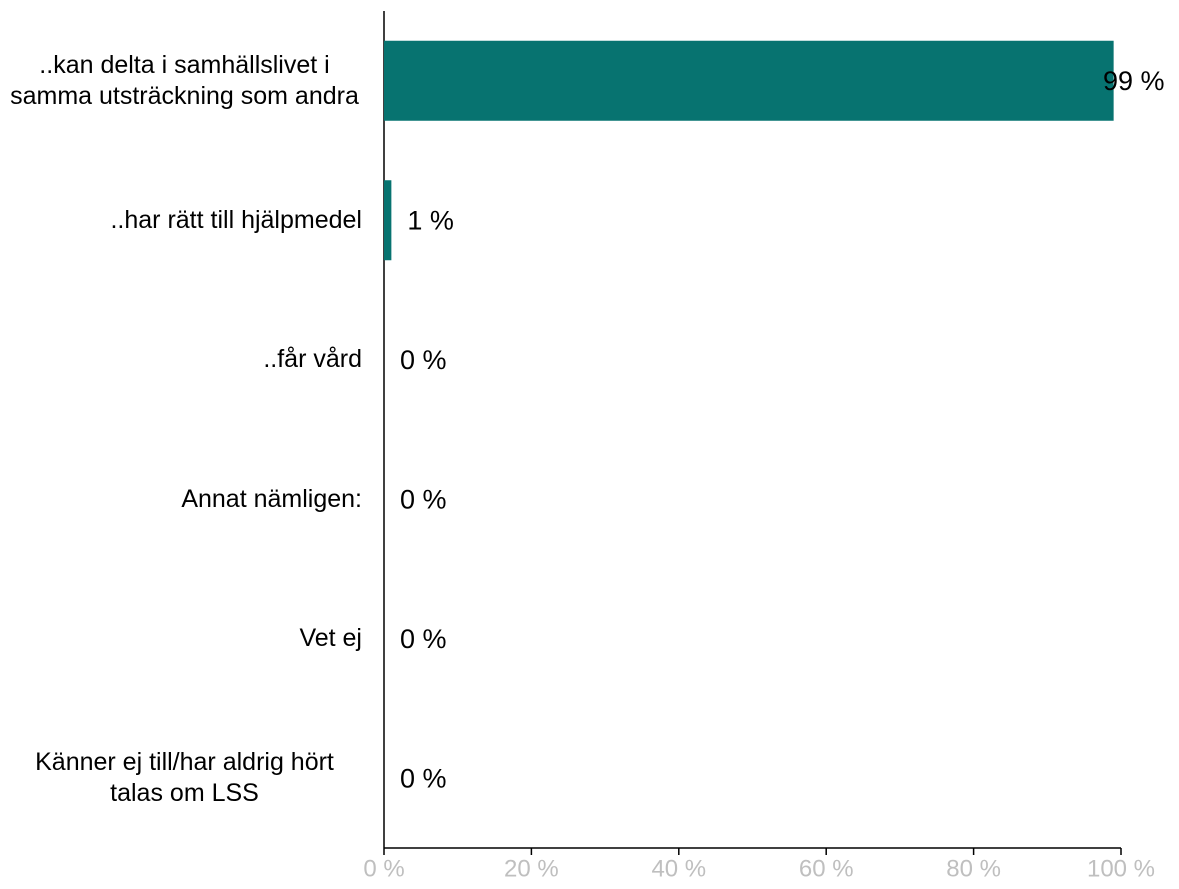 Image resolution: width=1179 pixels, height=889 pixels. Describe the element at coordinates (383, 868) in the screenshot. I see `x-tick-label: 0 %` at that location.